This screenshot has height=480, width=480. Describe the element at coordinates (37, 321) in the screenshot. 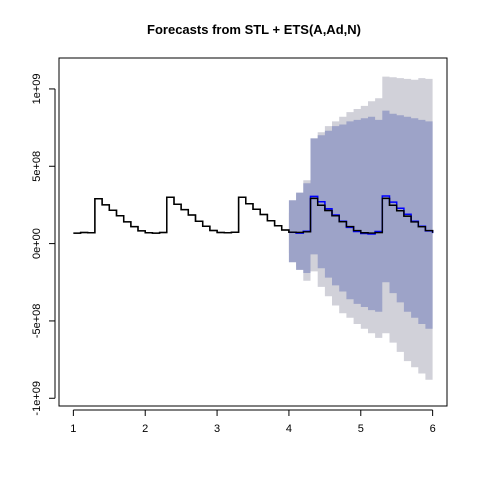

I see `y-tick-label: -5e+08` at that location.